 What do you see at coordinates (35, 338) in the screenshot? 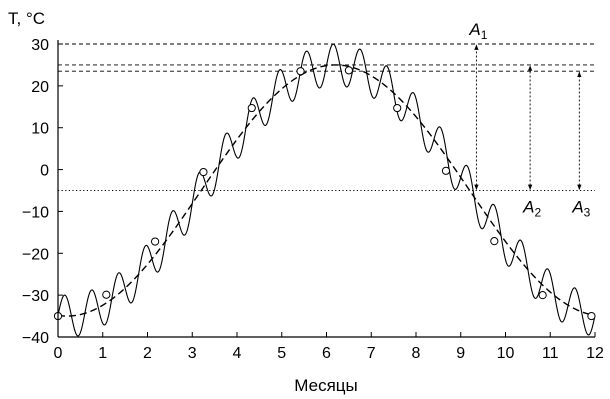
I see `y-tick-label: −40` at bounding box center [35, 338].